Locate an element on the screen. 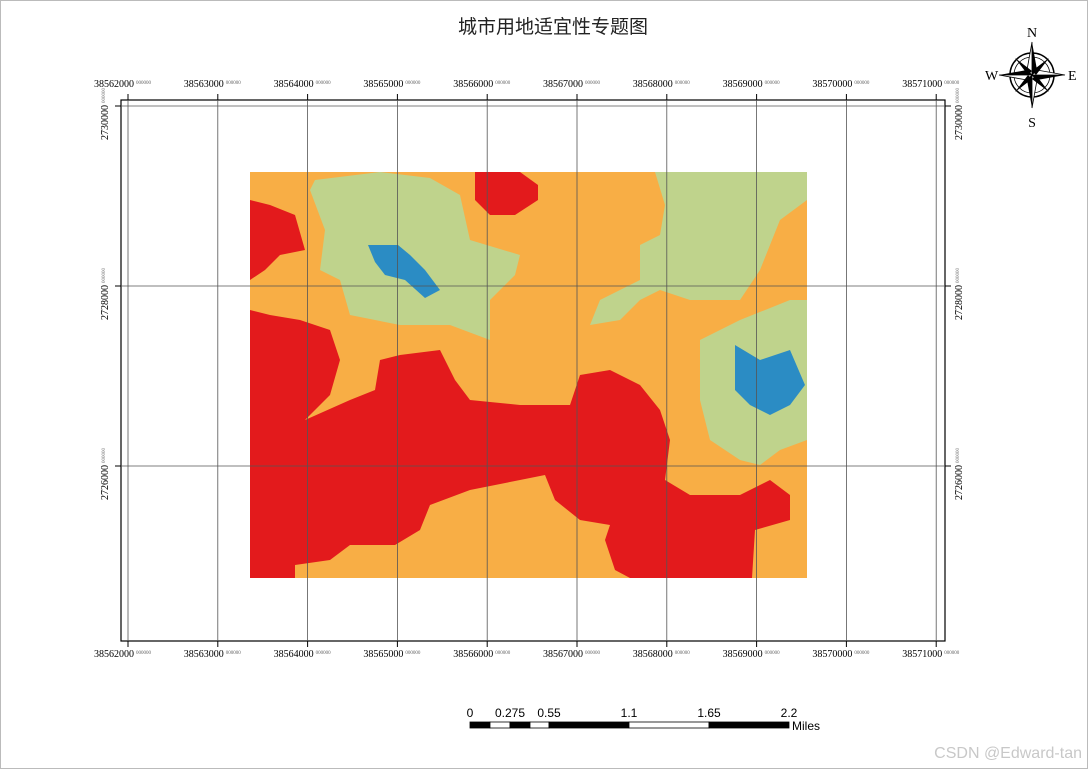 Image resolution: width=1089 pixels, height=770 pixels. north-arrow: N S E W is located at coordinates (1031, 78).